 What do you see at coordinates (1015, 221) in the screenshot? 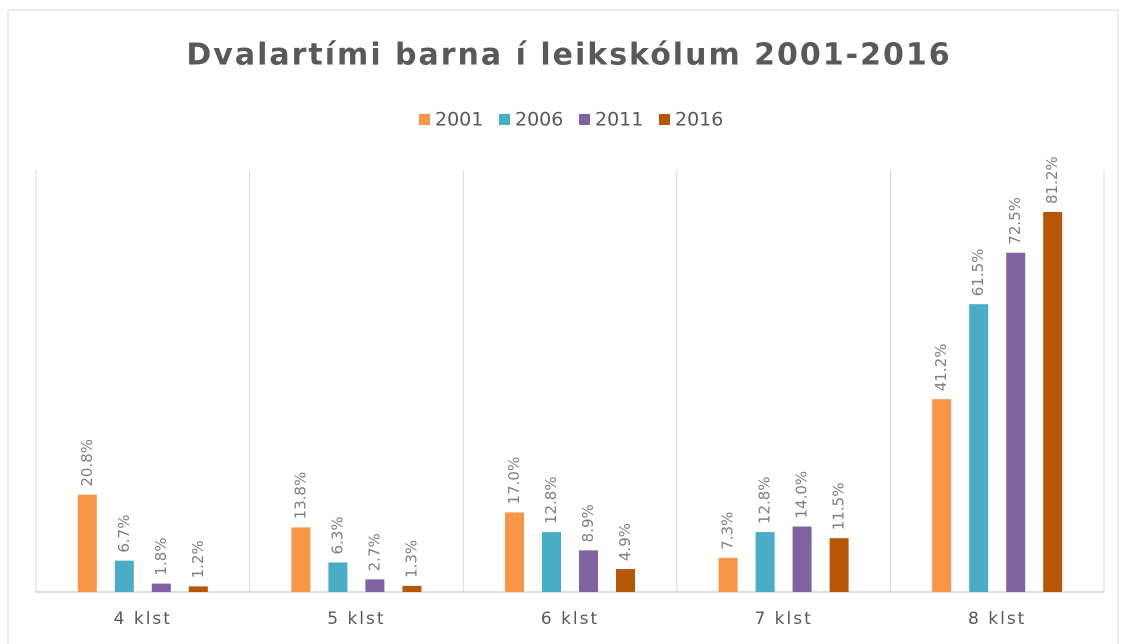
I see `data-label: 72.5%` at bounding box center [1015, 221].